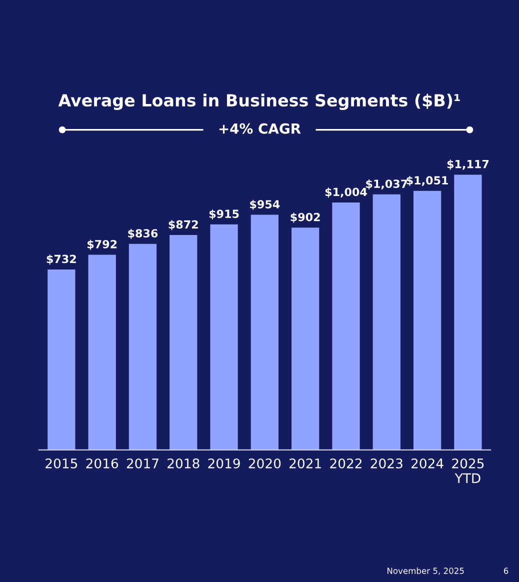  What do you see at coordinates (224, 463) in the screenshot?
I see `x-tick-label: 2019` at bounding box center [224, 463].